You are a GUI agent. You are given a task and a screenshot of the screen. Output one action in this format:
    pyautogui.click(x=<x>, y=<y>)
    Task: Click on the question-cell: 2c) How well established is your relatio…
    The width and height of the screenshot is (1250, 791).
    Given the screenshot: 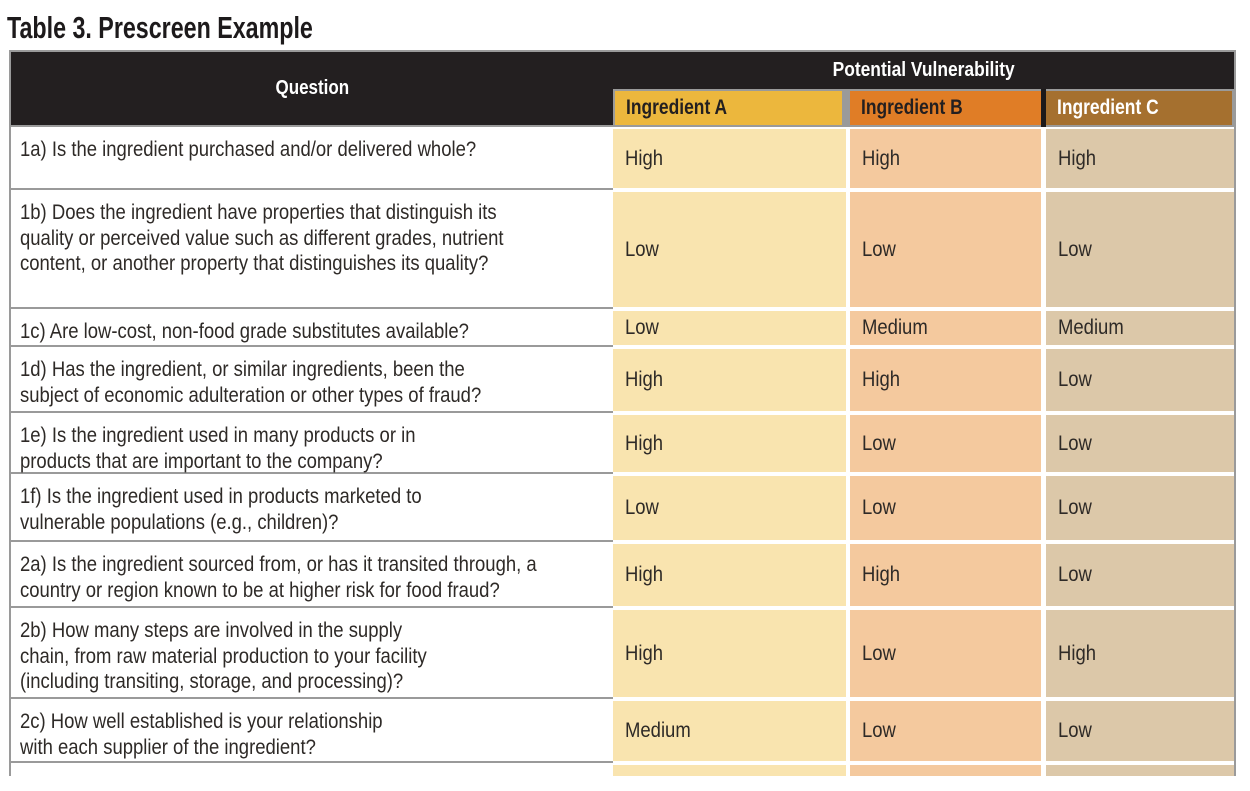 What is the action you would take?
    pyautogui.click(x=312, y=731)
    